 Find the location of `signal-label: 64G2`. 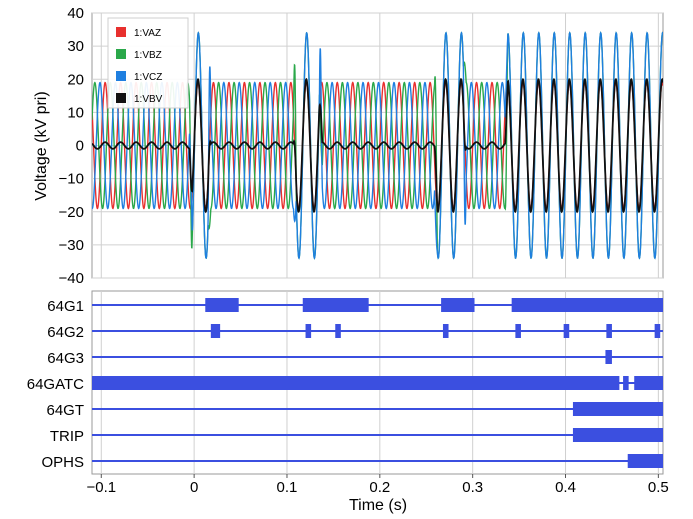

signal-label: 64G2 is located at coordinates (65, 332).